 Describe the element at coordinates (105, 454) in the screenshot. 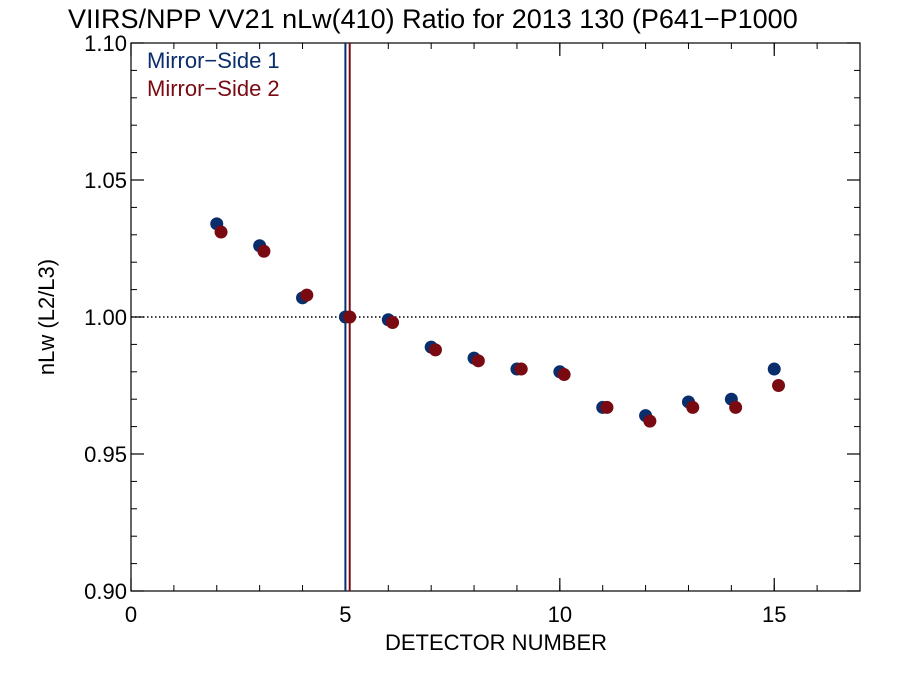

I see `y-tick-label: 0.95` at that location.